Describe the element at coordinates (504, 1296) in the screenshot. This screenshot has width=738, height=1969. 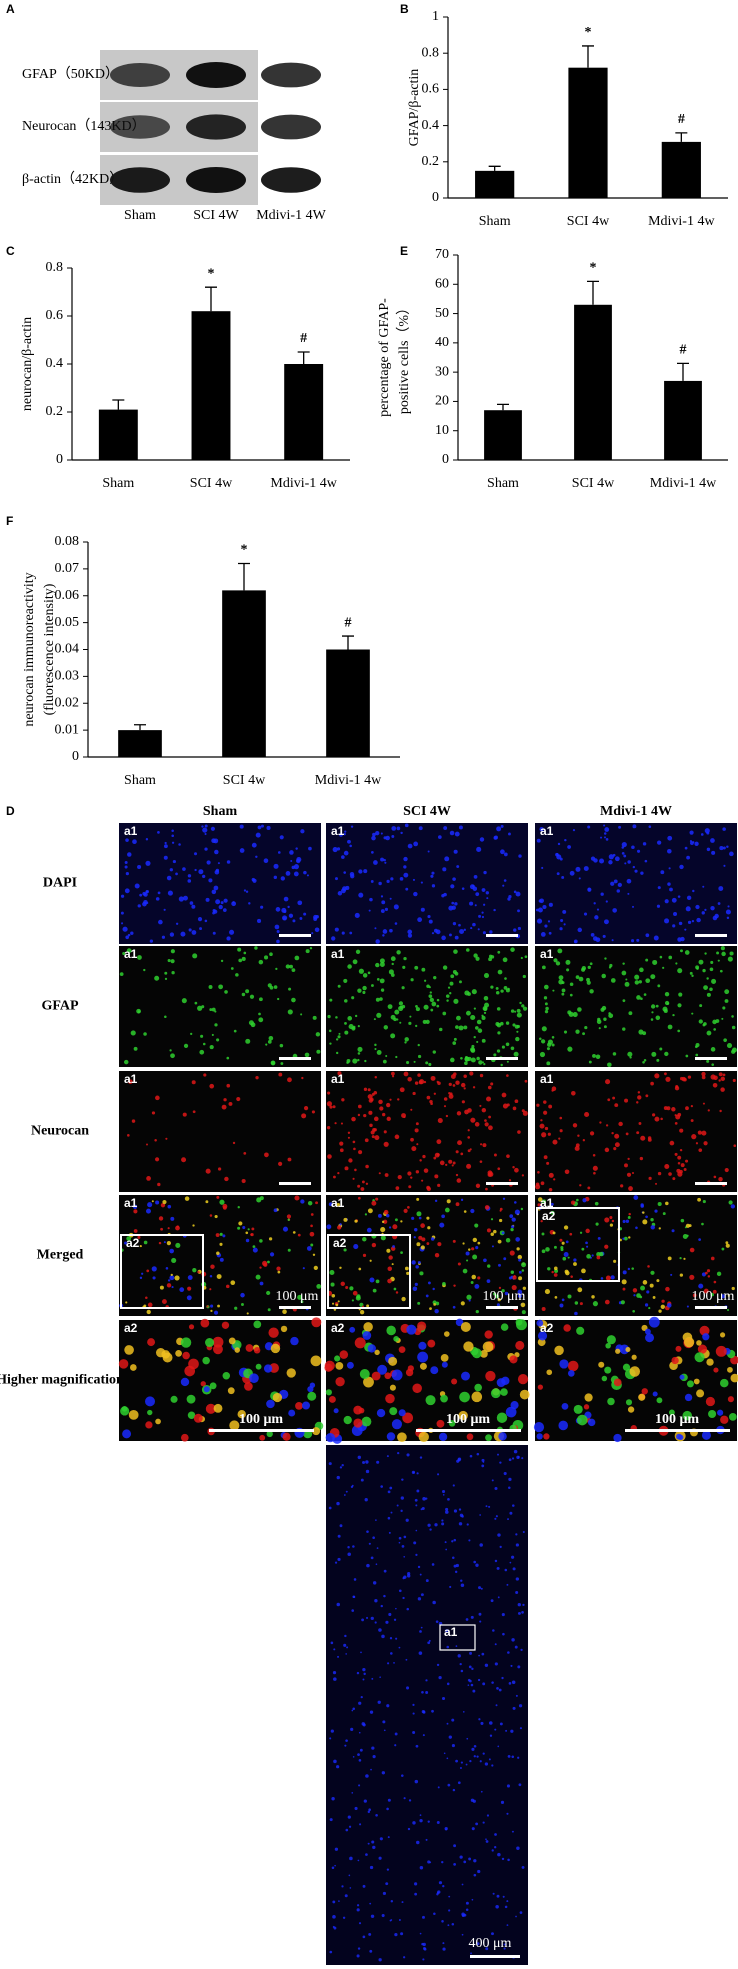
I see `scale-label: 100 μm` at that location.